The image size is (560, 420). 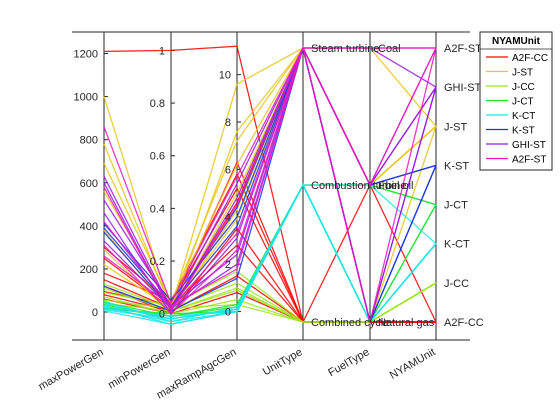 I want to click on category-label: Natural gas, so click(x=406, y=323).